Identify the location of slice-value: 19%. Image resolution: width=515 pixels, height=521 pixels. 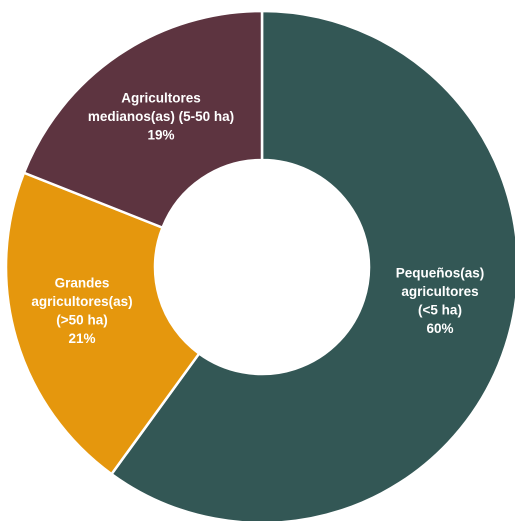
(160, 135).